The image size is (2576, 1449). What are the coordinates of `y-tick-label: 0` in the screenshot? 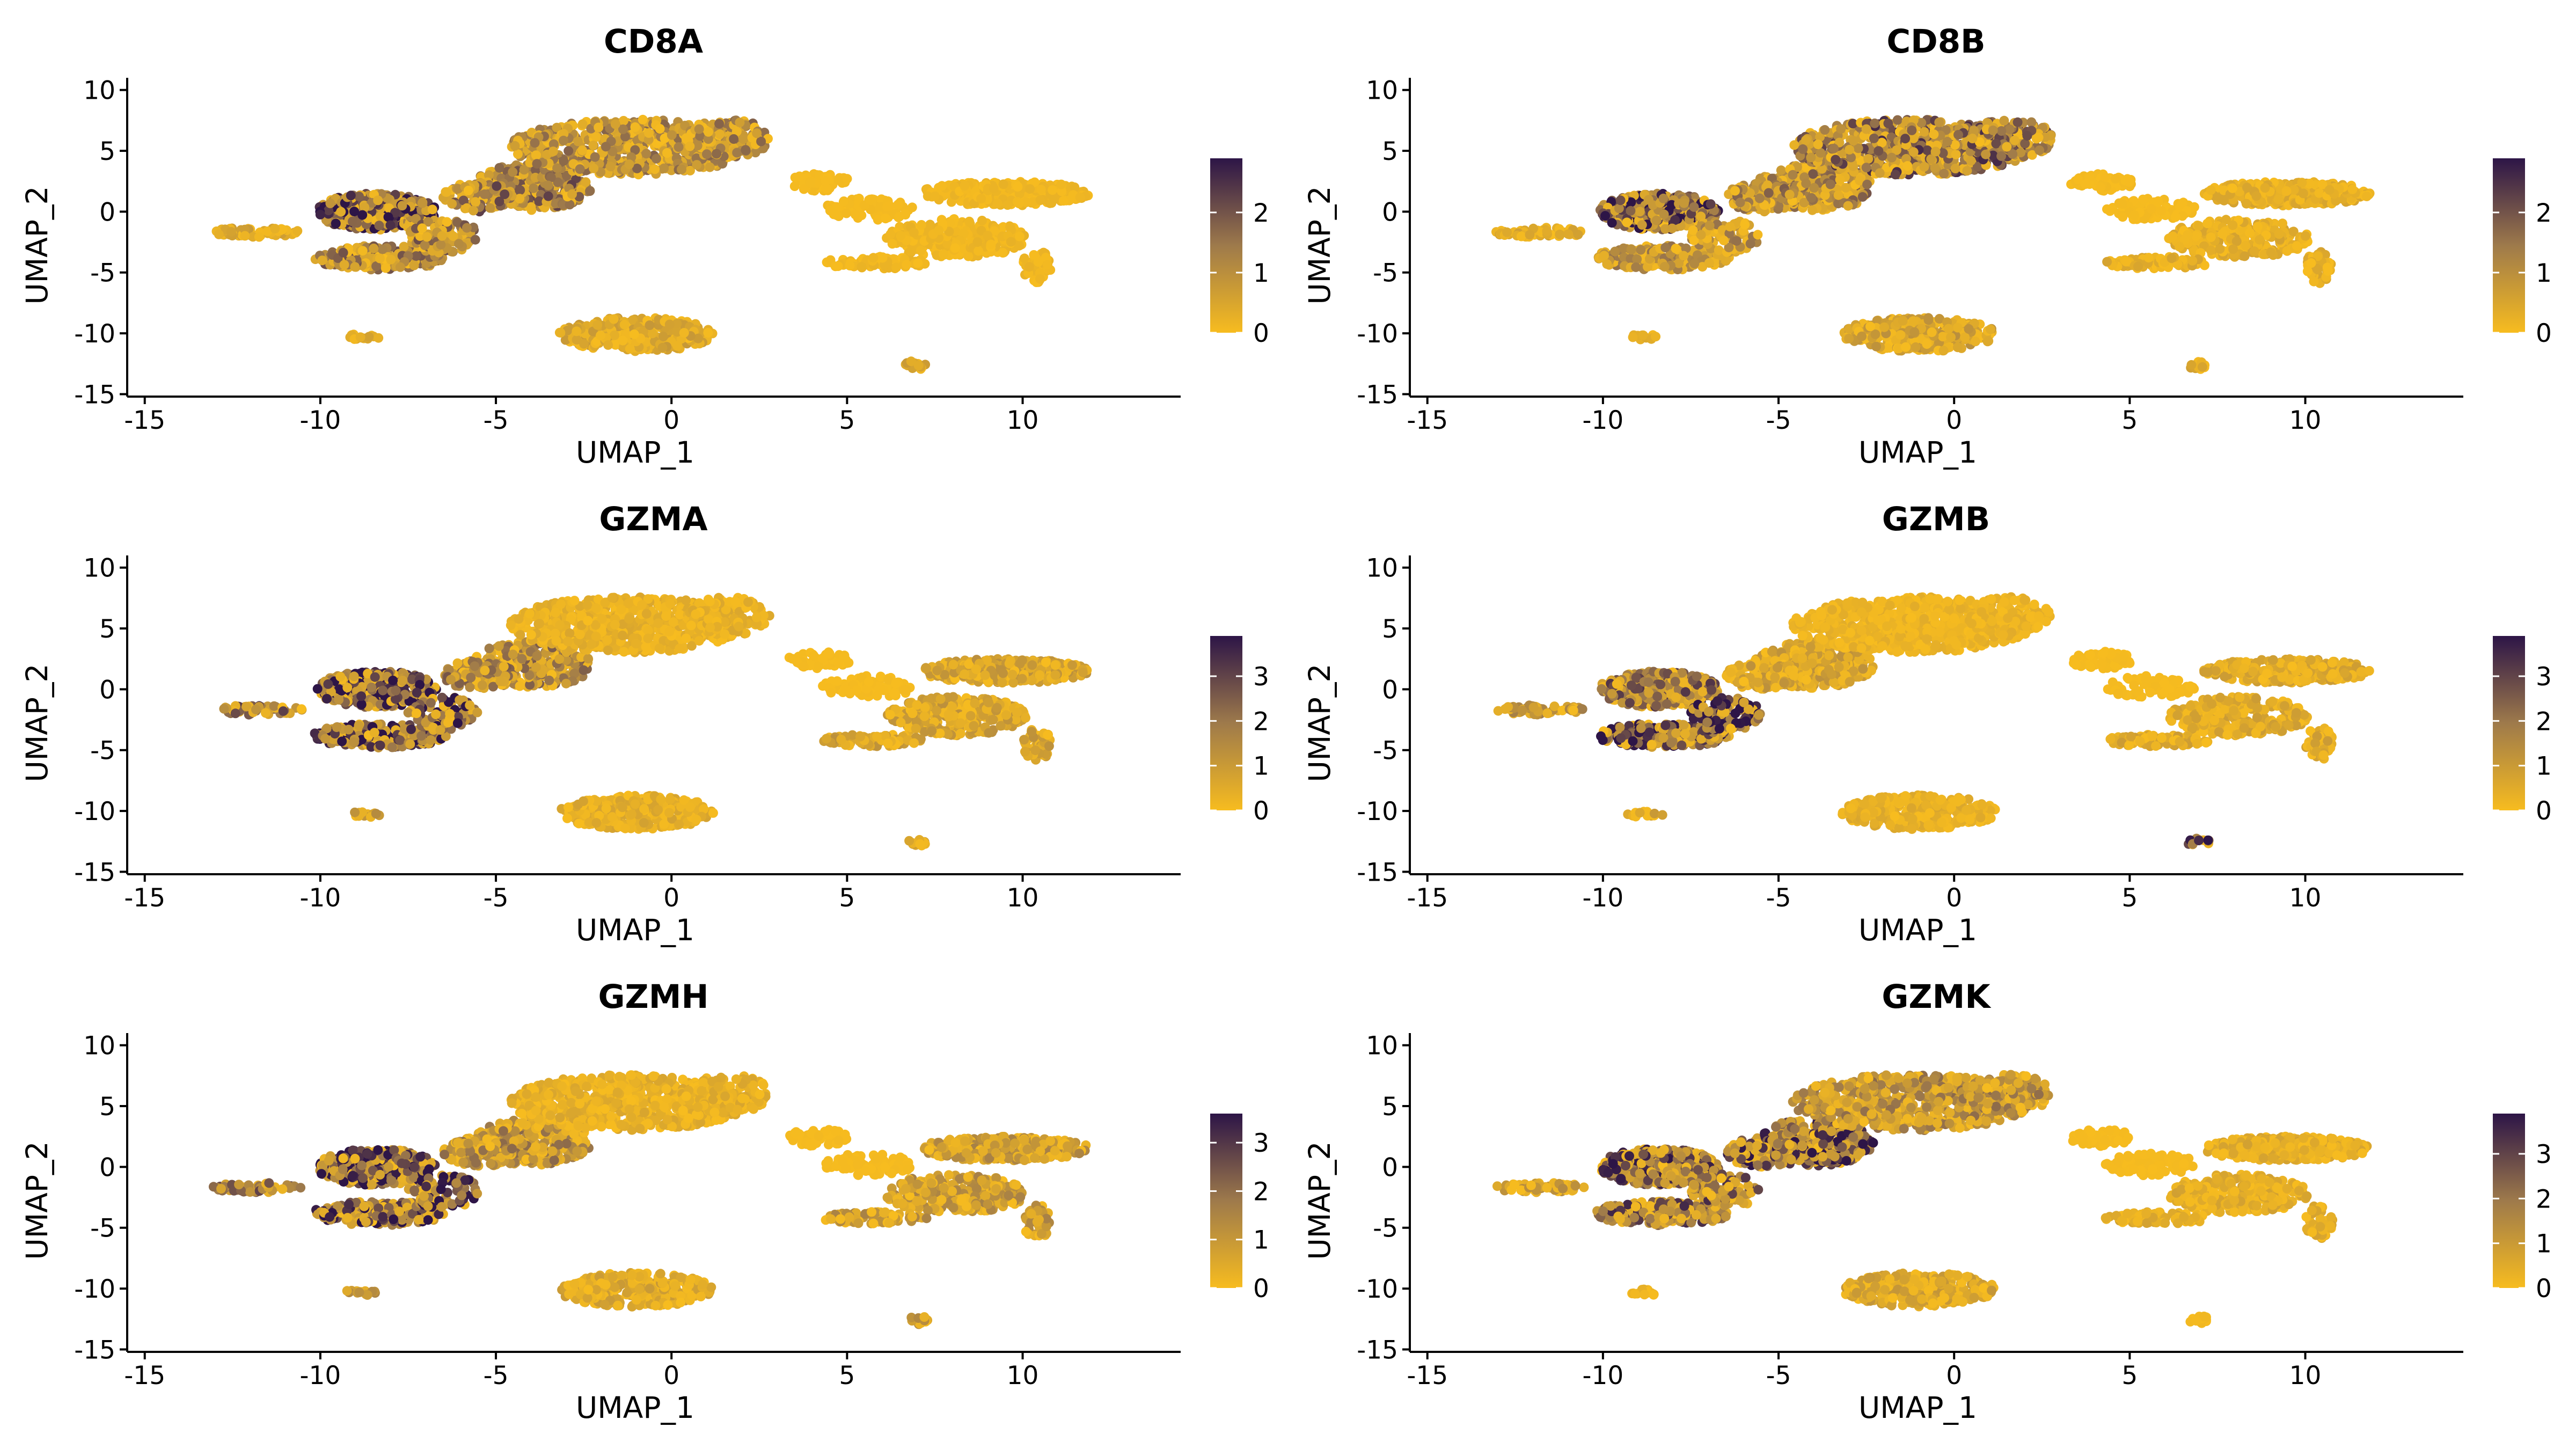 It's located at (107, 212).